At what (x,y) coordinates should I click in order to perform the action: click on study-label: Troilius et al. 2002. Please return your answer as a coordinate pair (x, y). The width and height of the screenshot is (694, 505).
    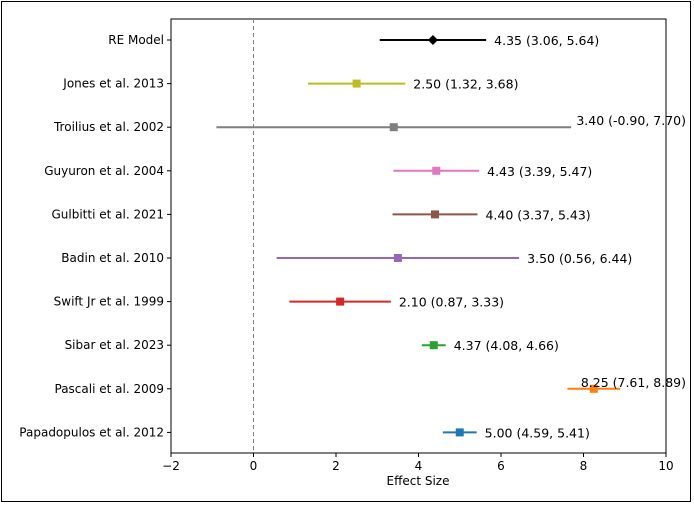
    Looking at the image, I should click on (108, 127).